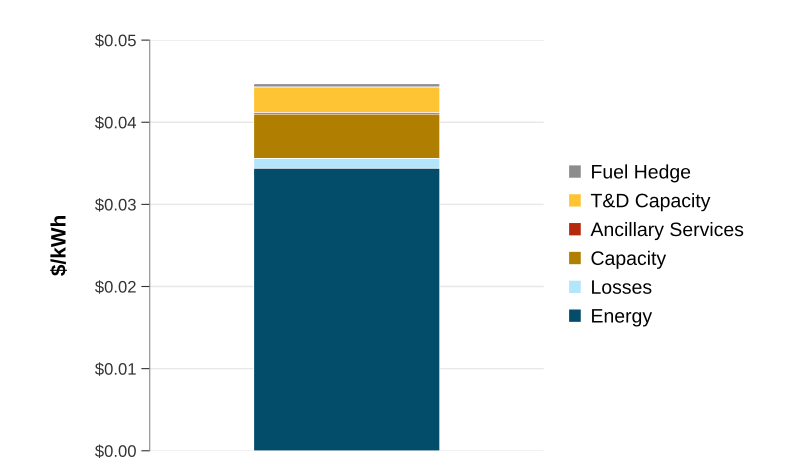  I want to click on y-tick-label: $0.03, so click(115, 205).